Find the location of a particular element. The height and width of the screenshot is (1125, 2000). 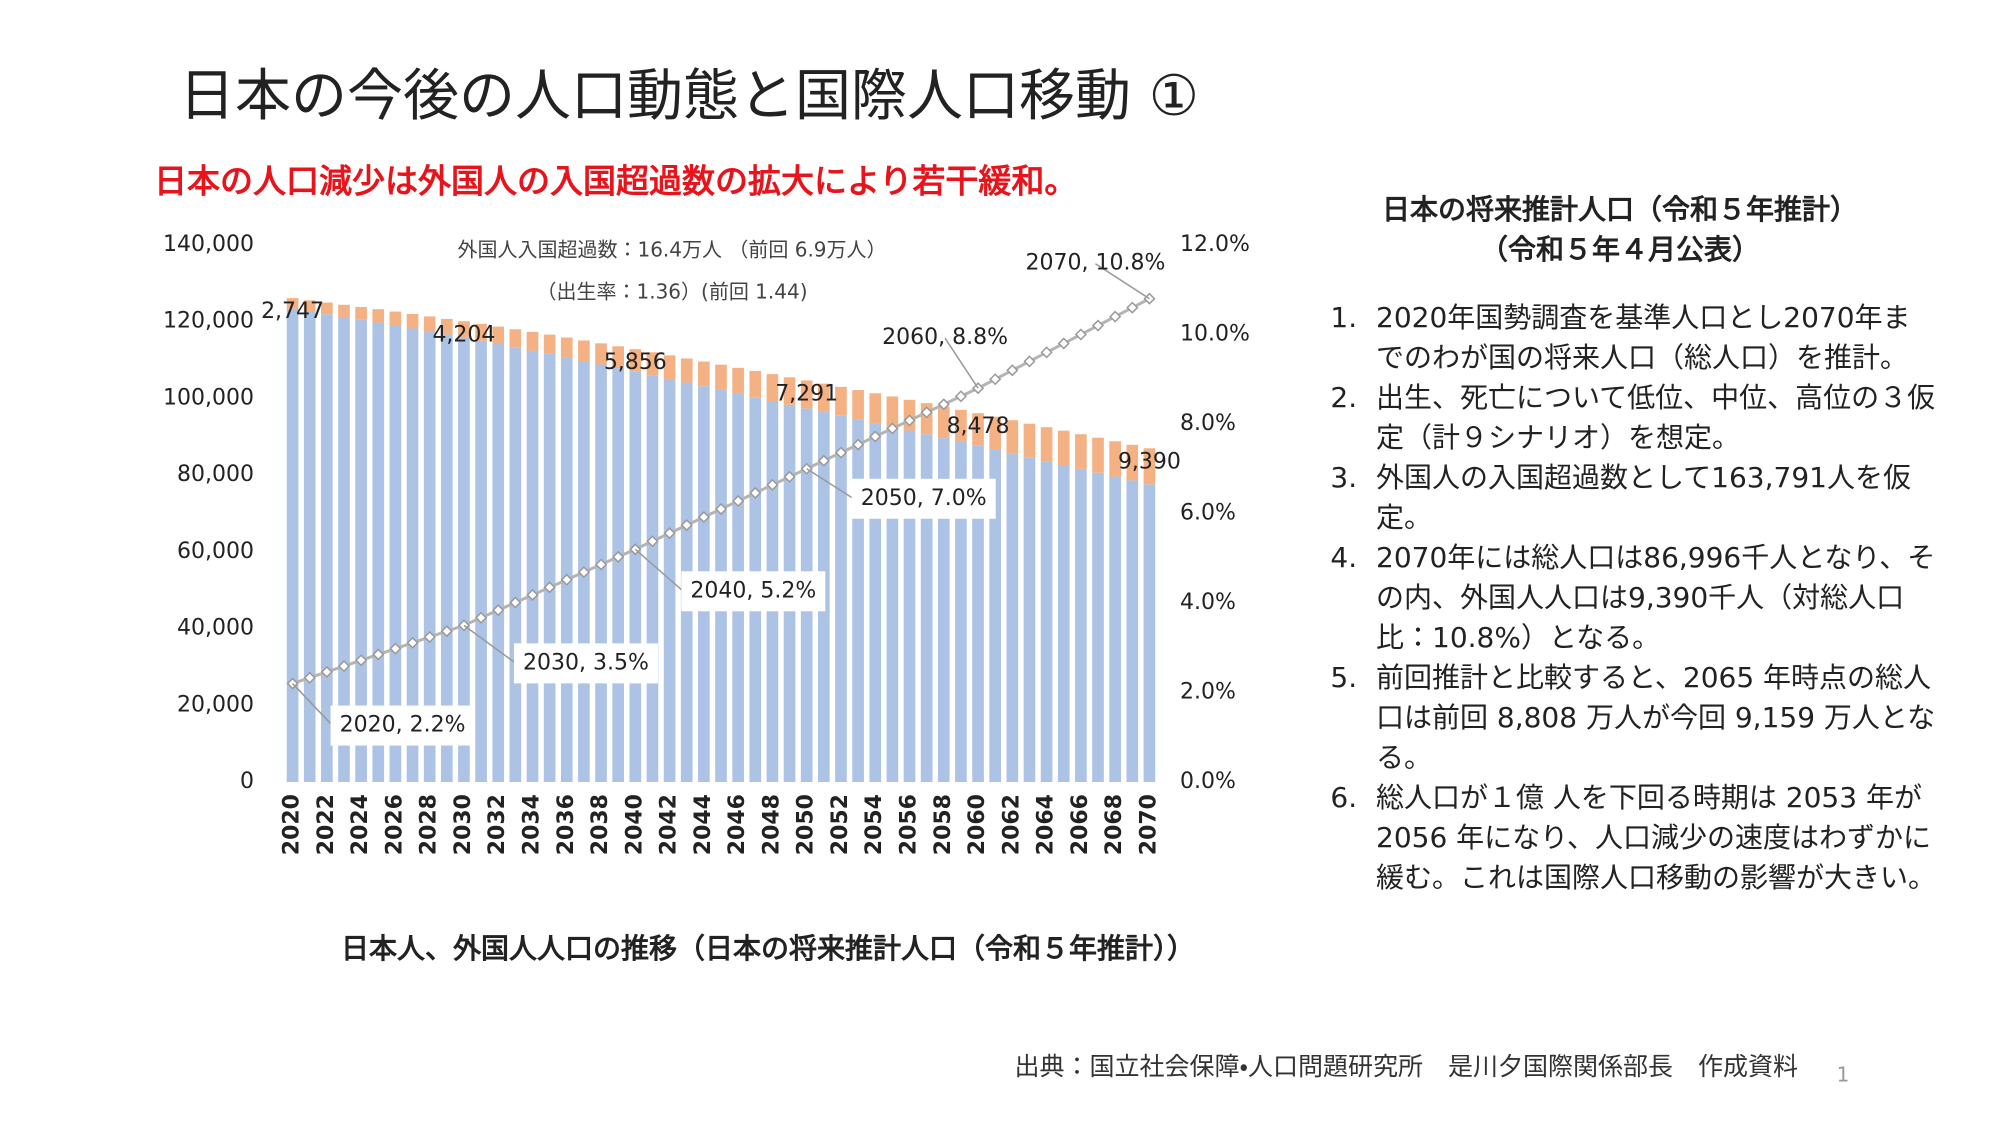

panel-title-line: （令和５年４月公表） is located at coordinates (1619, 249).